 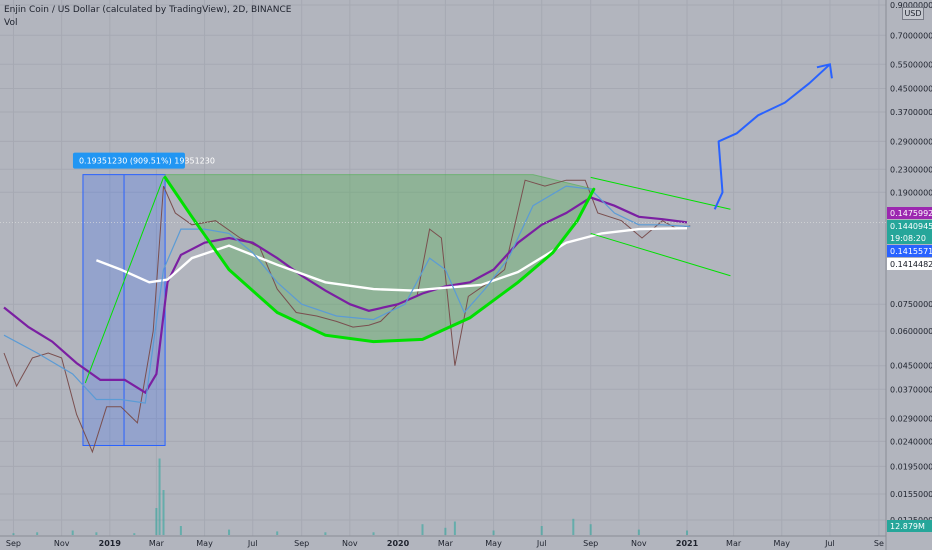 What do you see at coordinates (879, 543) in the screenshot?
I see `x-tick-label: Se` at bounding box center [879, 543].